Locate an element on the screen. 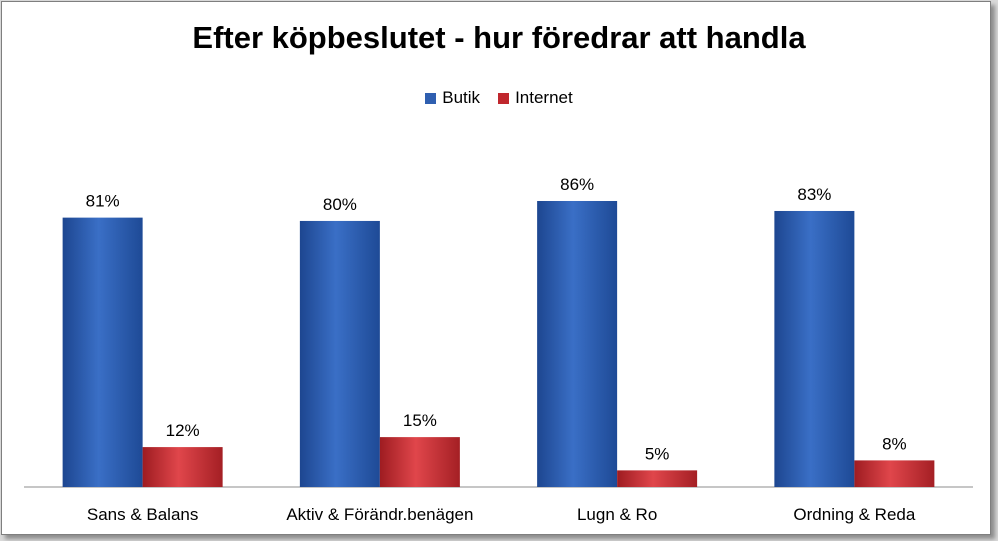  legend-item-internet: Internet is located at coordinates (535, 98).